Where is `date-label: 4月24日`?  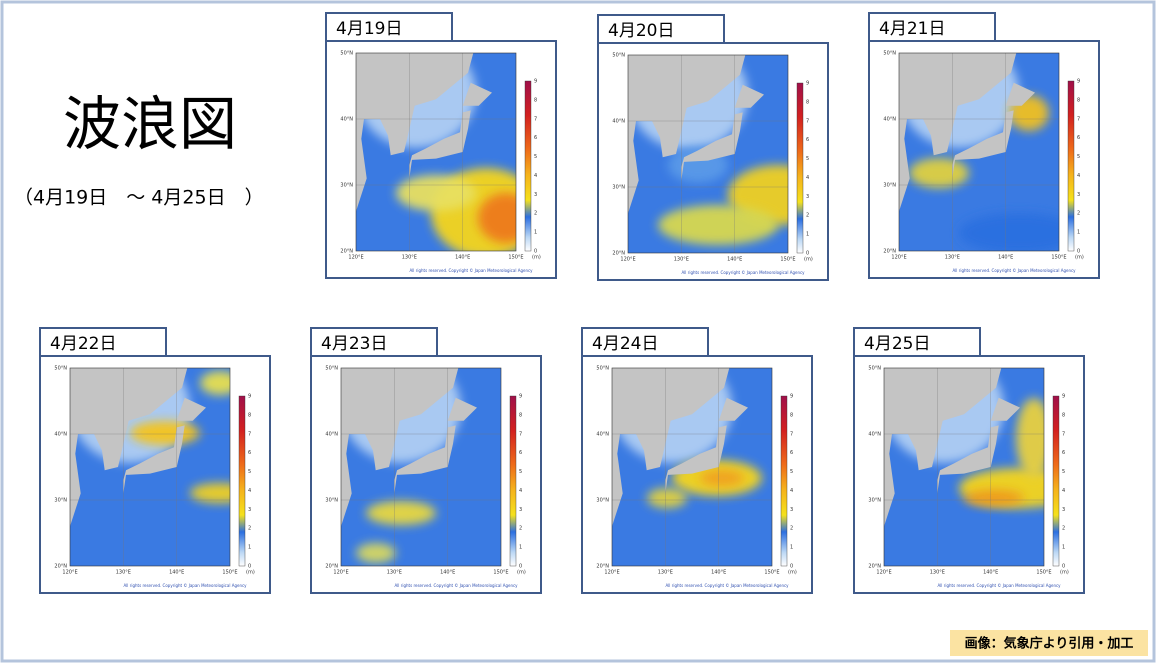
date-label: 4月24日 is located at coordinates (625, 344).